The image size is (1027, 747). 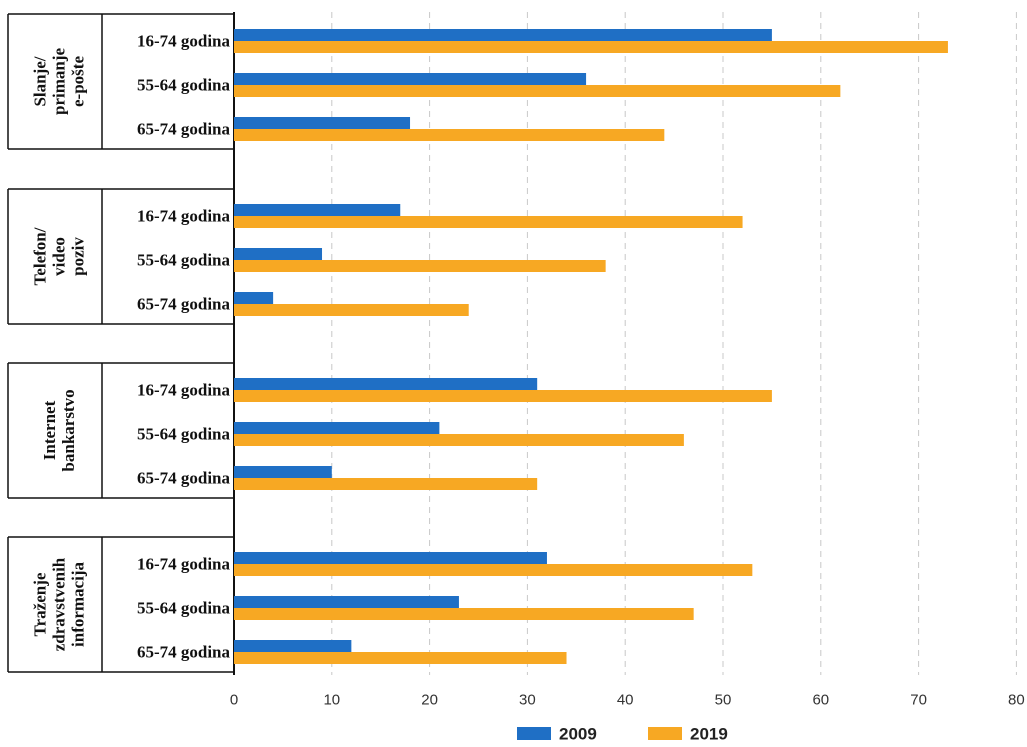 What do you see at coordinates (40, 256) in the screenshot?
I see `group-label-line: Telefon/` at bounding box center [40, 256].